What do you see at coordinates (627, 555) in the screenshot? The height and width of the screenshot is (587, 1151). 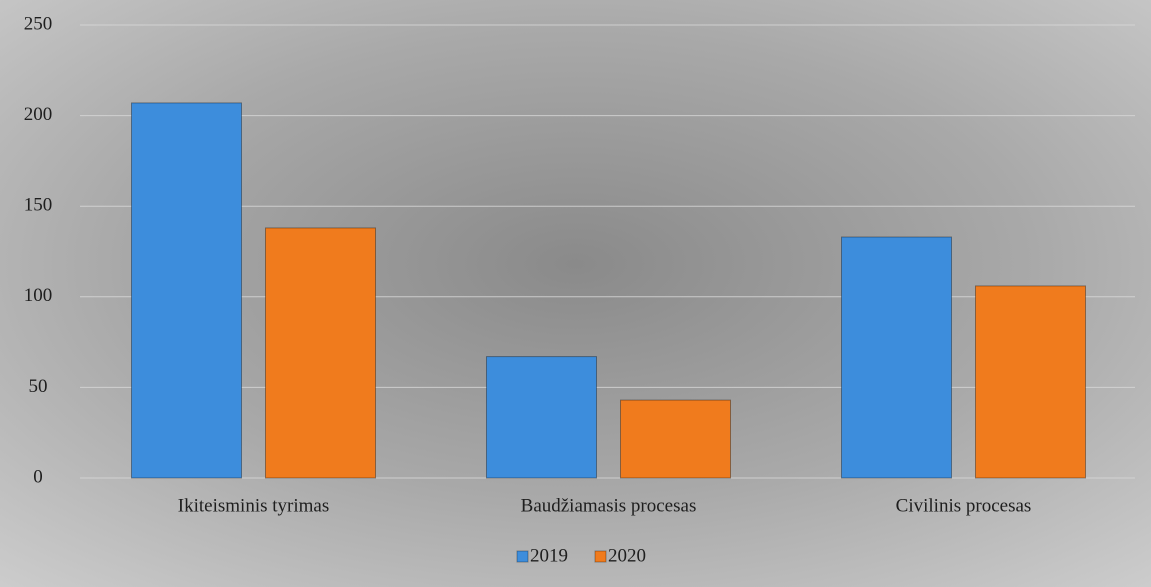 I see `legend-label: 2020` at bounding box center [627, 555].